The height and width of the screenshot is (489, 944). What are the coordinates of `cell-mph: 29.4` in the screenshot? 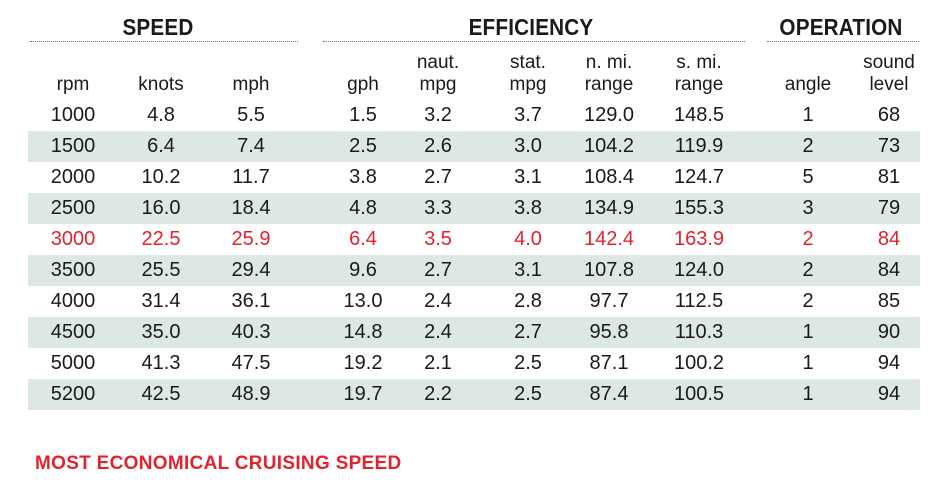 It's located at (251, 270).